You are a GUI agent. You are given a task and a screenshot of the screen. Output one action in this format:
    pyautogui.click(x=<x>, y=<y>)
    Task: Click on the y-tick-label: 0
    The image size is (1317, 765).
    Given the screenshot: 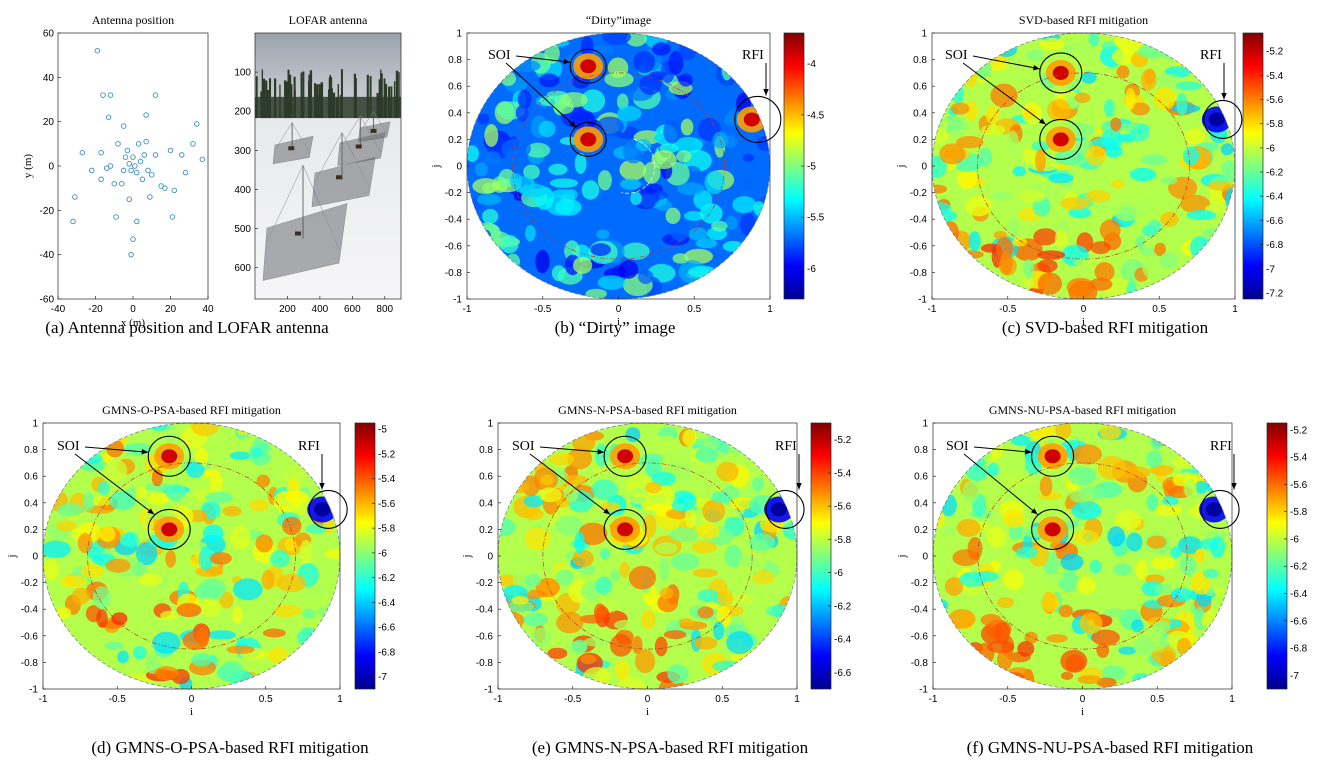 What is the action you would take?
    pyautogui.click(x=459, y=167)
    